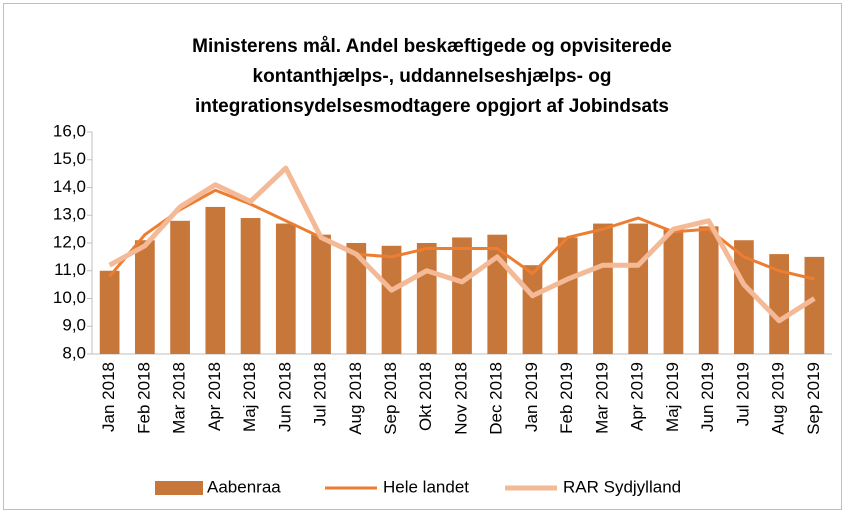 The width and height of the screenshot is (846, 514). Describe the element at coordinates (426, 486) in the screenshot. I see `legend-label: Hele landet` at that location.